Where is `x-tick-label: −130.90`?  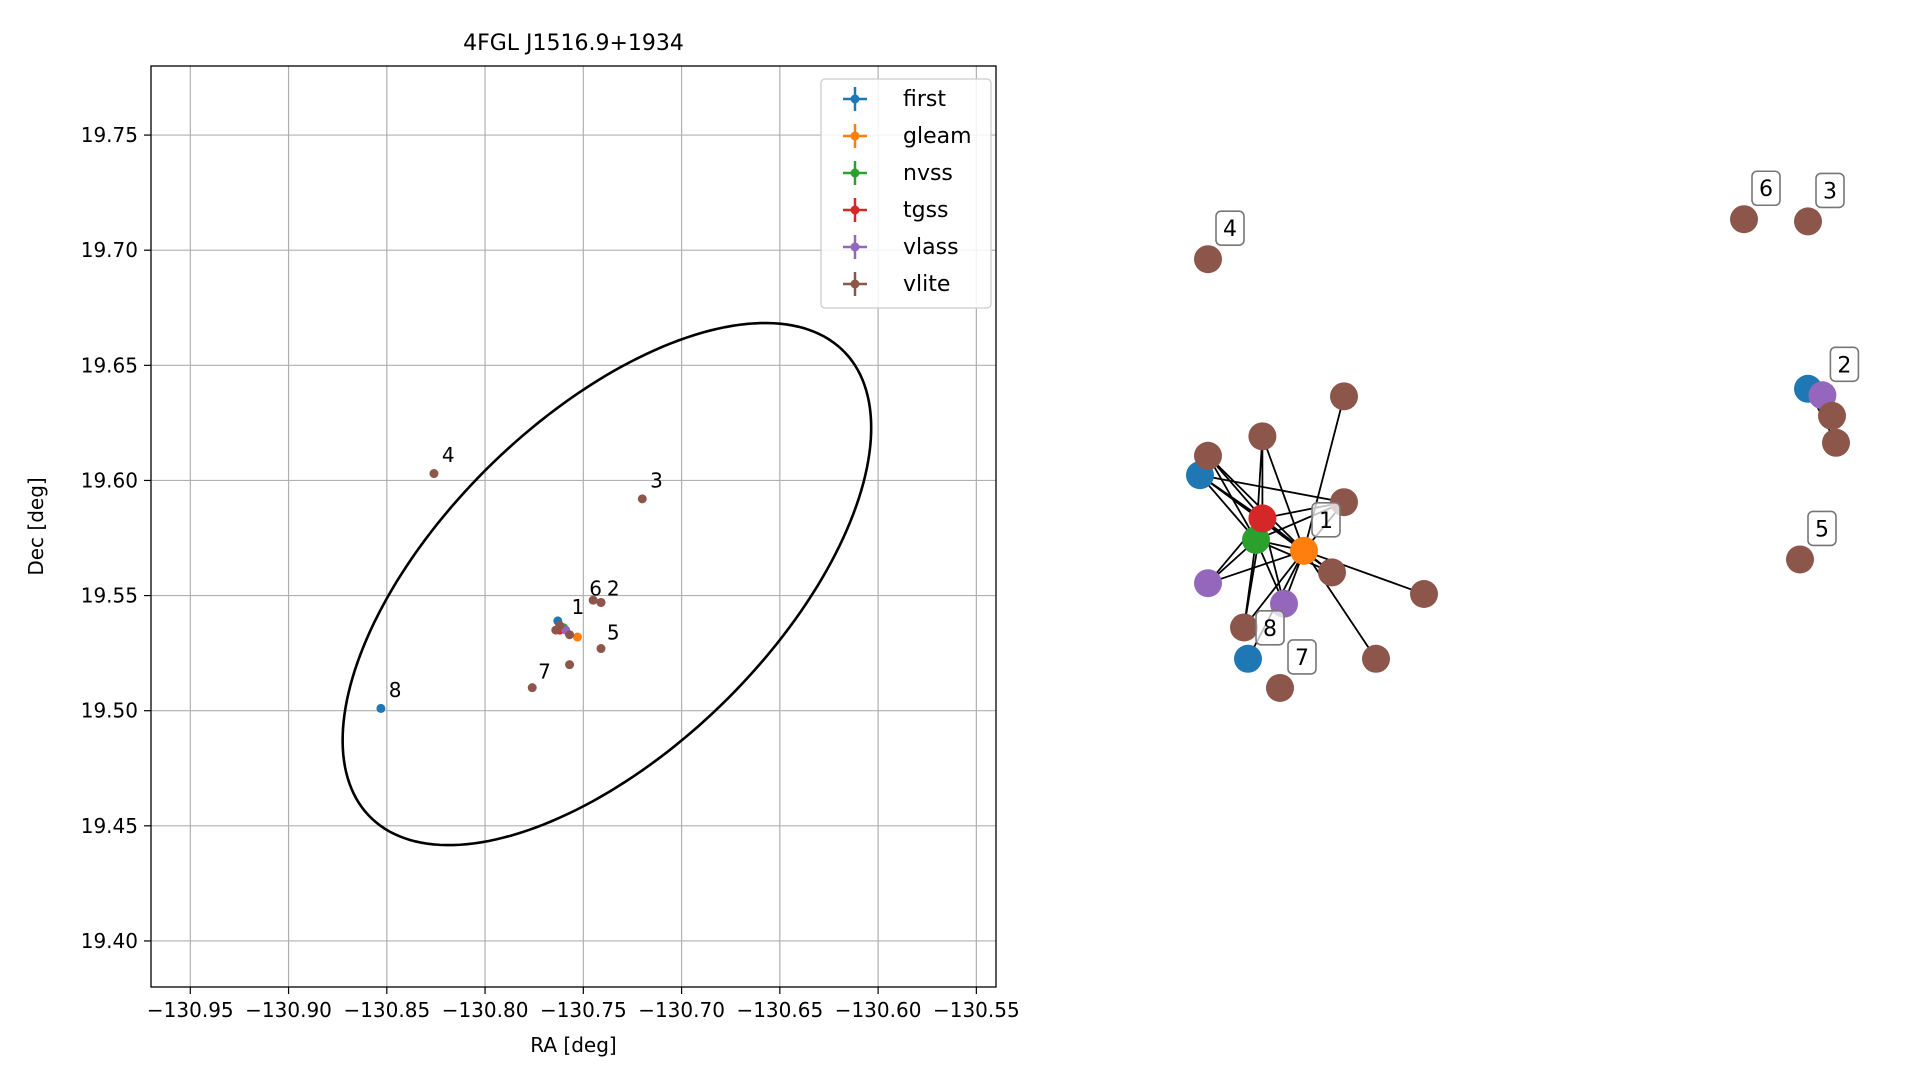
x-tick-label: −130.90 is located at coordinates (288, 1010).